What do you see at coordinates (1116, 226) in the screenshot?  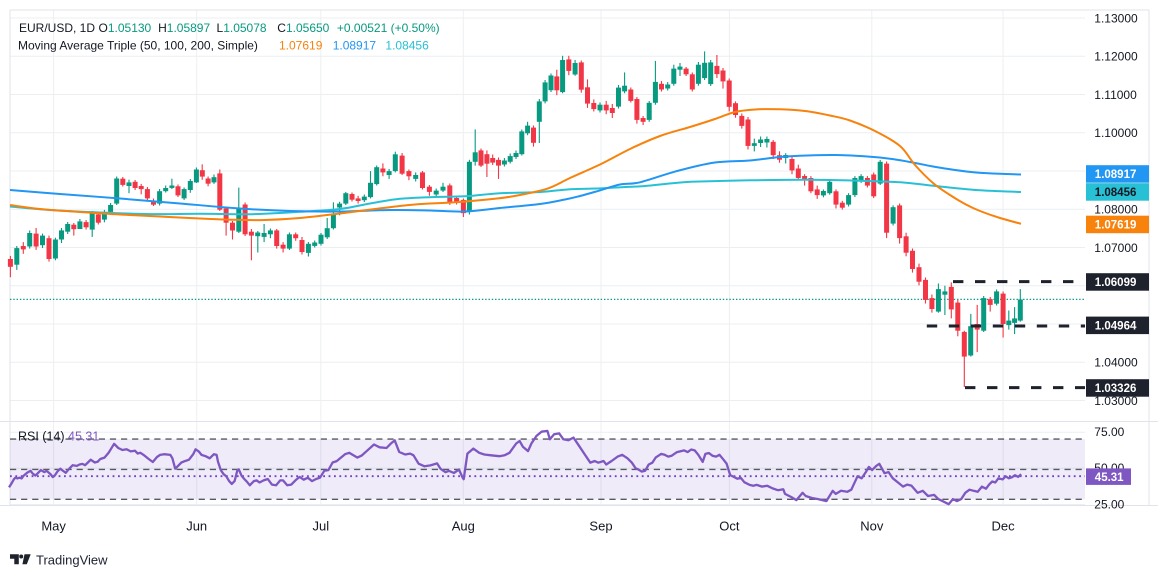 I see `svg-text: 1.07619` at bounding box center [1116, 226].